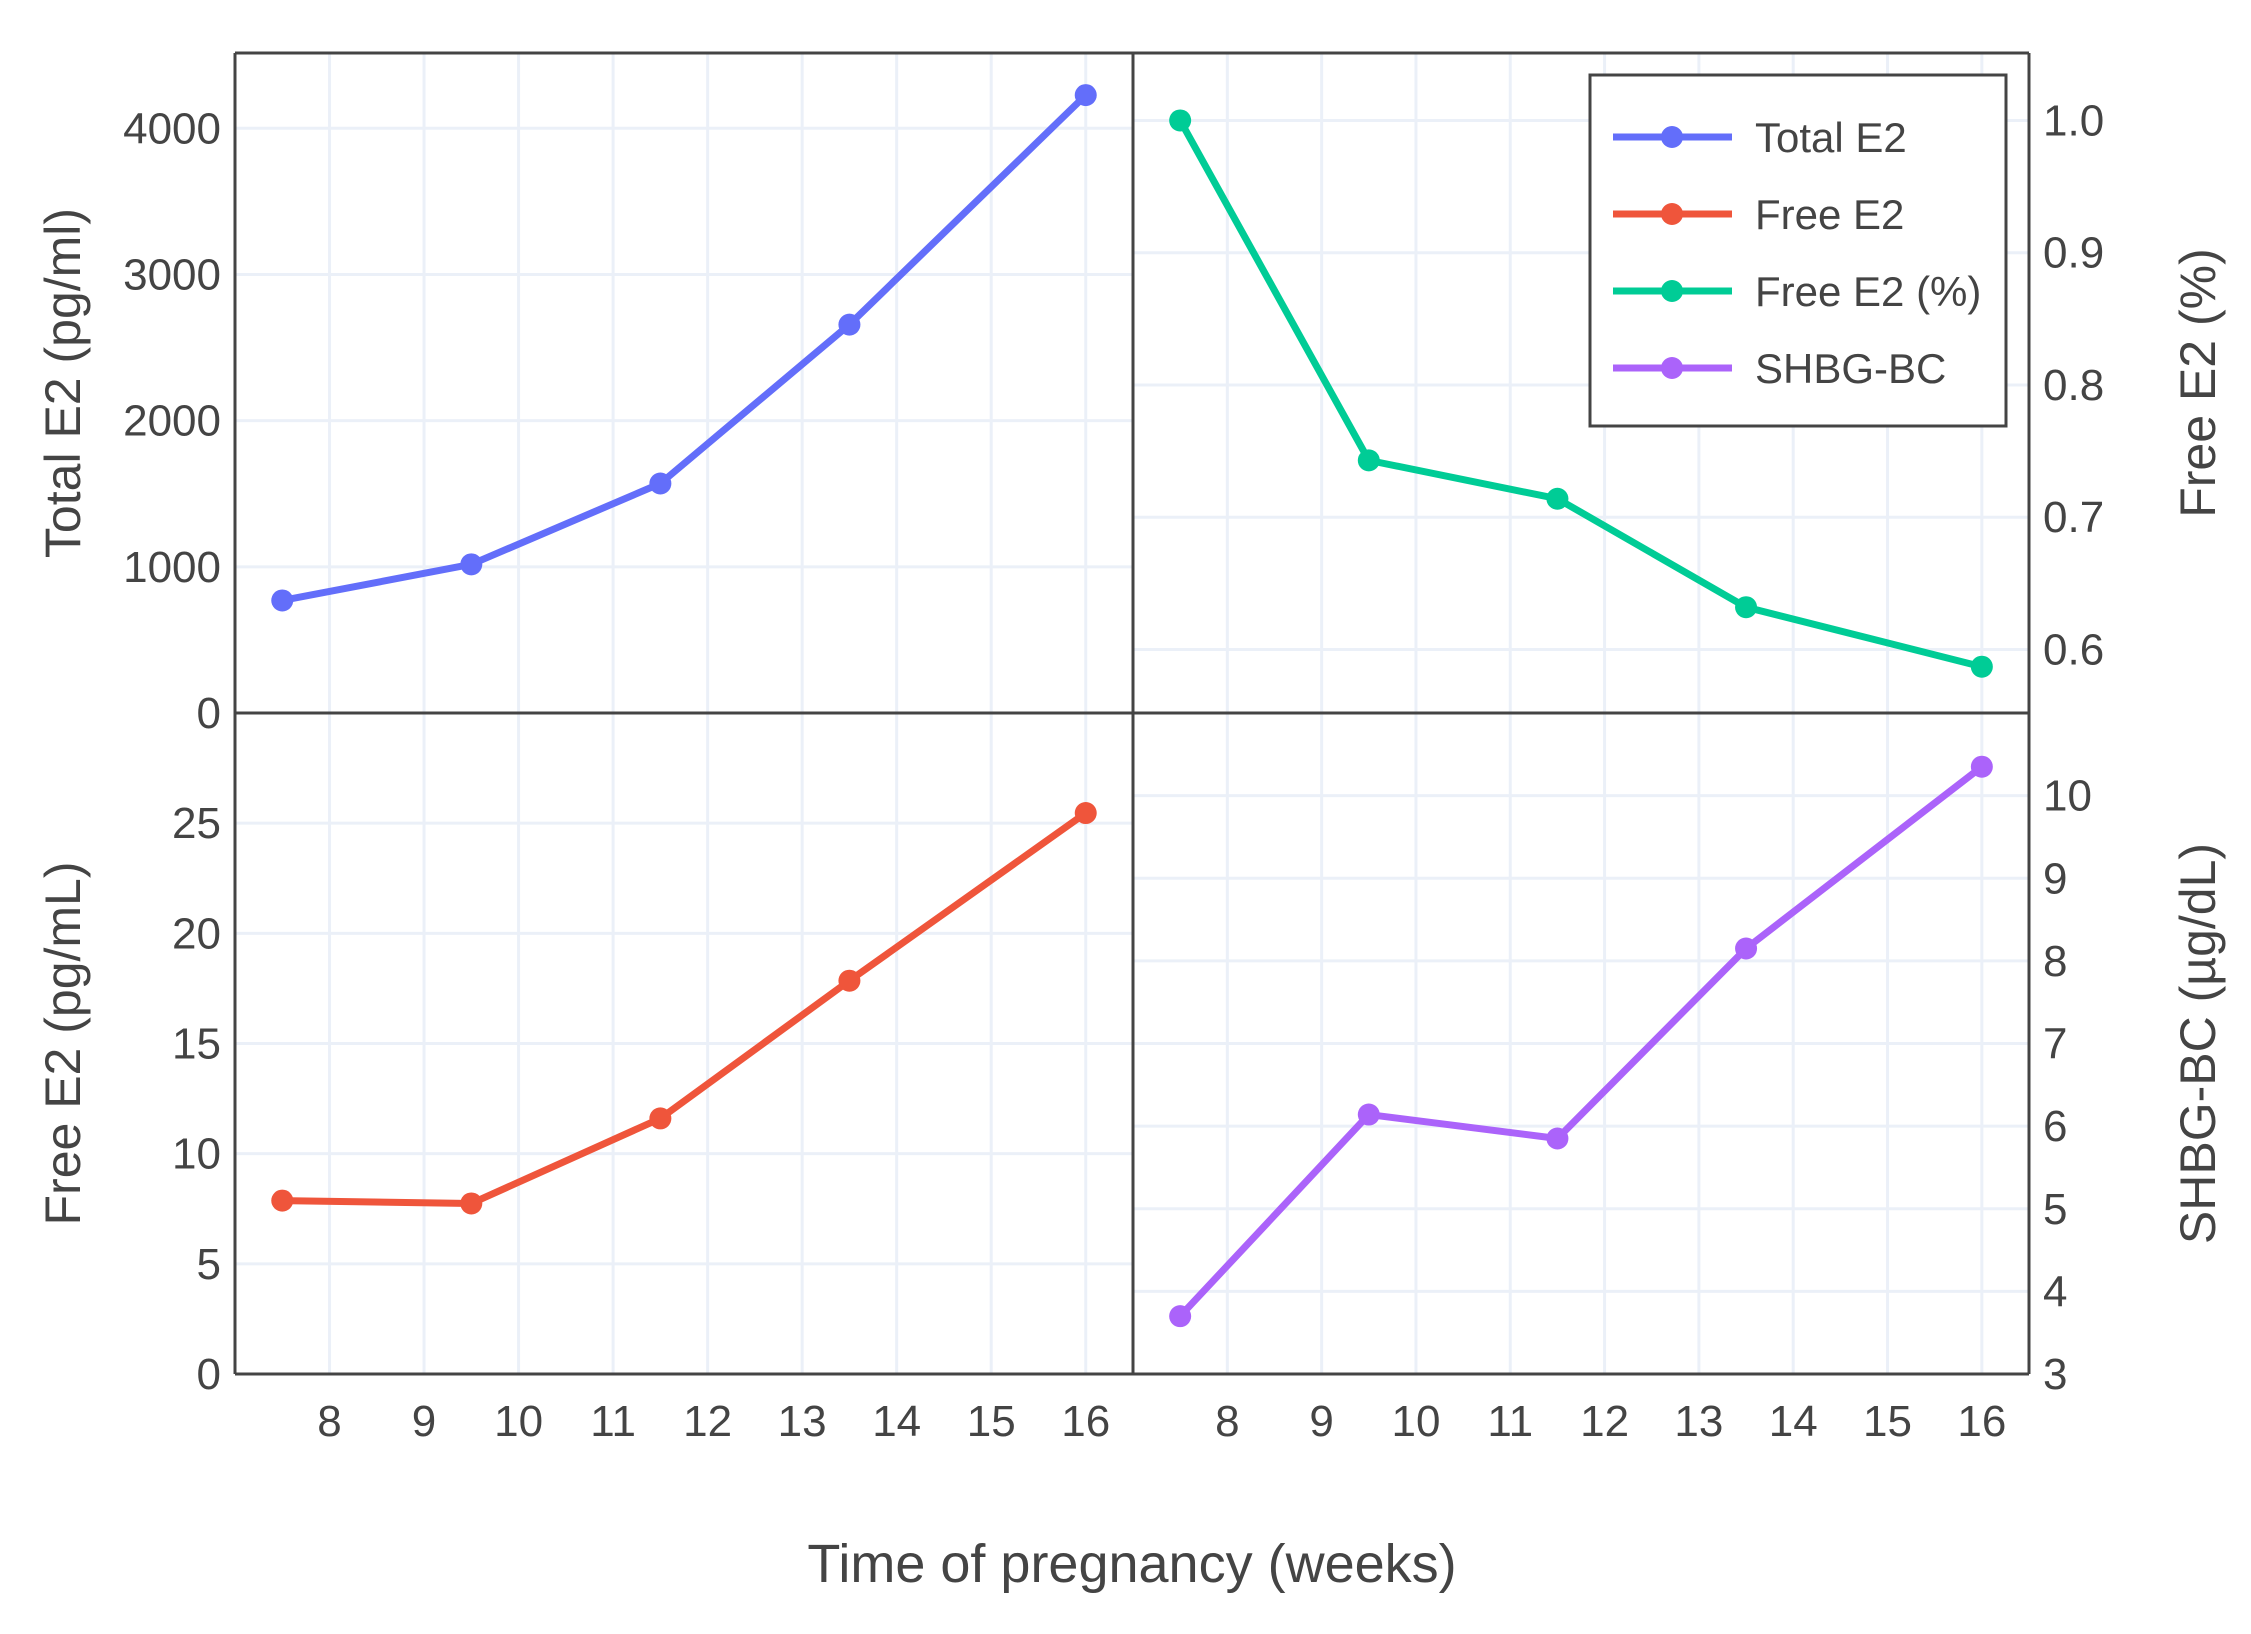  Describe the element at coordinates (2055, 961) in the screenshot. I see `y-tick-label: 8` at that location.